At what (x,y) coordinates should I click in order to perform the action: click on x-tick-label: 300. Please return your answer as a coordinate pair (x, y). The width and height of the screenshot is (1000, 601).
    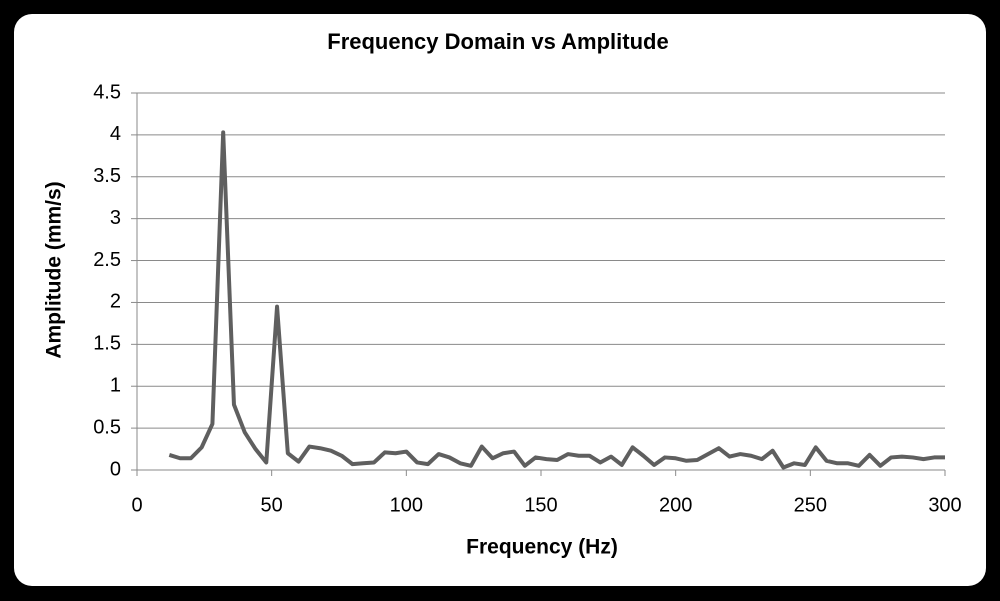
    Looking at the image, I should click on (944, 505).